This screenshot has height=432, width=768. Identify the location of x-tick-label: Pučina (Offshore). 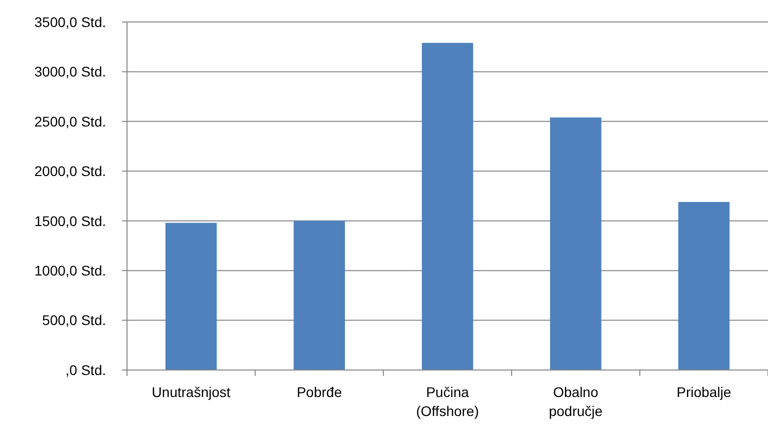
(447, 401).